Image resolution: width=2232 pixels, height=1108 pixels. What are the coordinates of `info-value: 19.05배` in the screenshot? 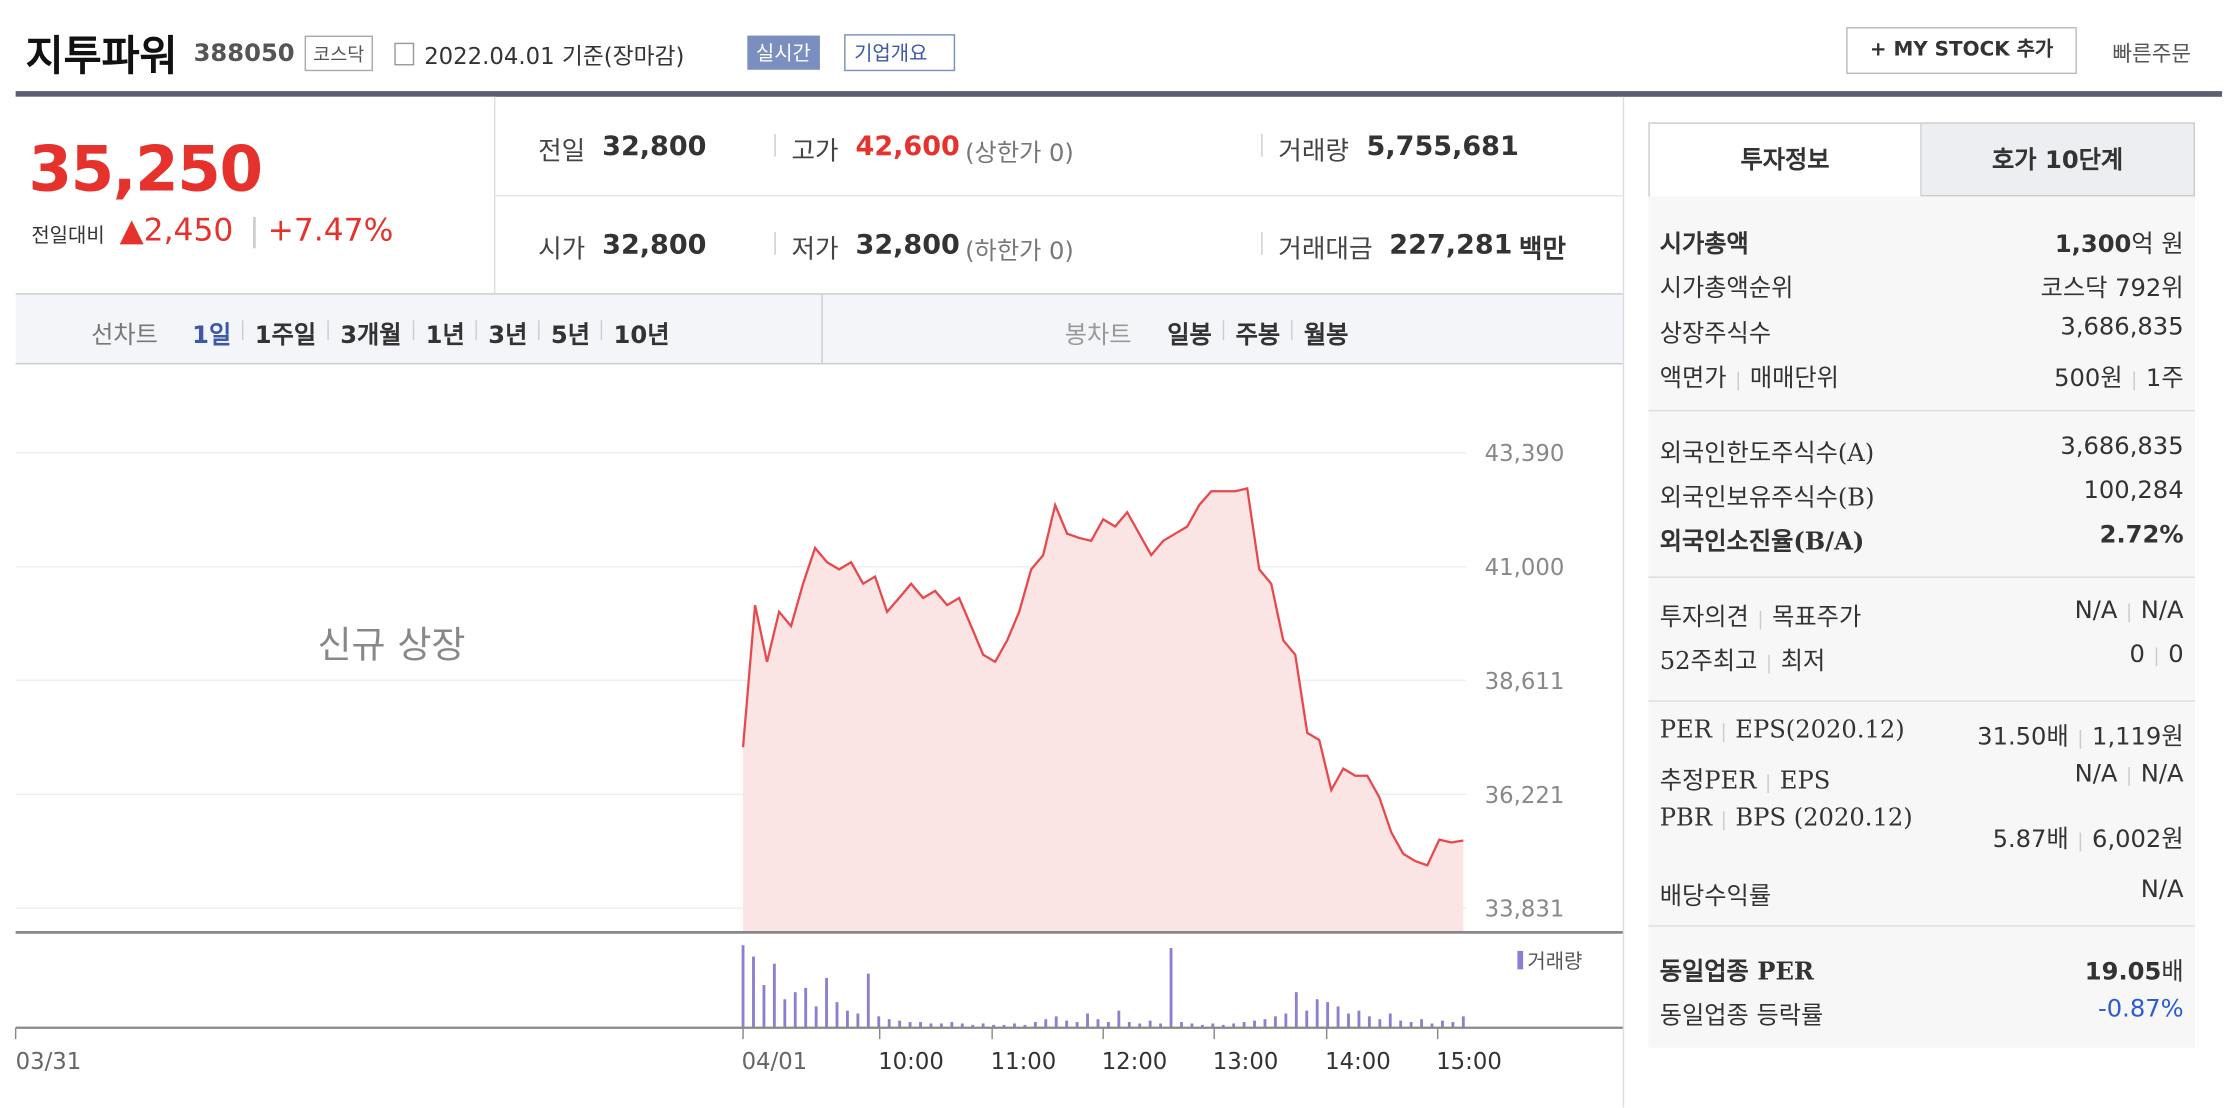 It's located at (2134, 968).